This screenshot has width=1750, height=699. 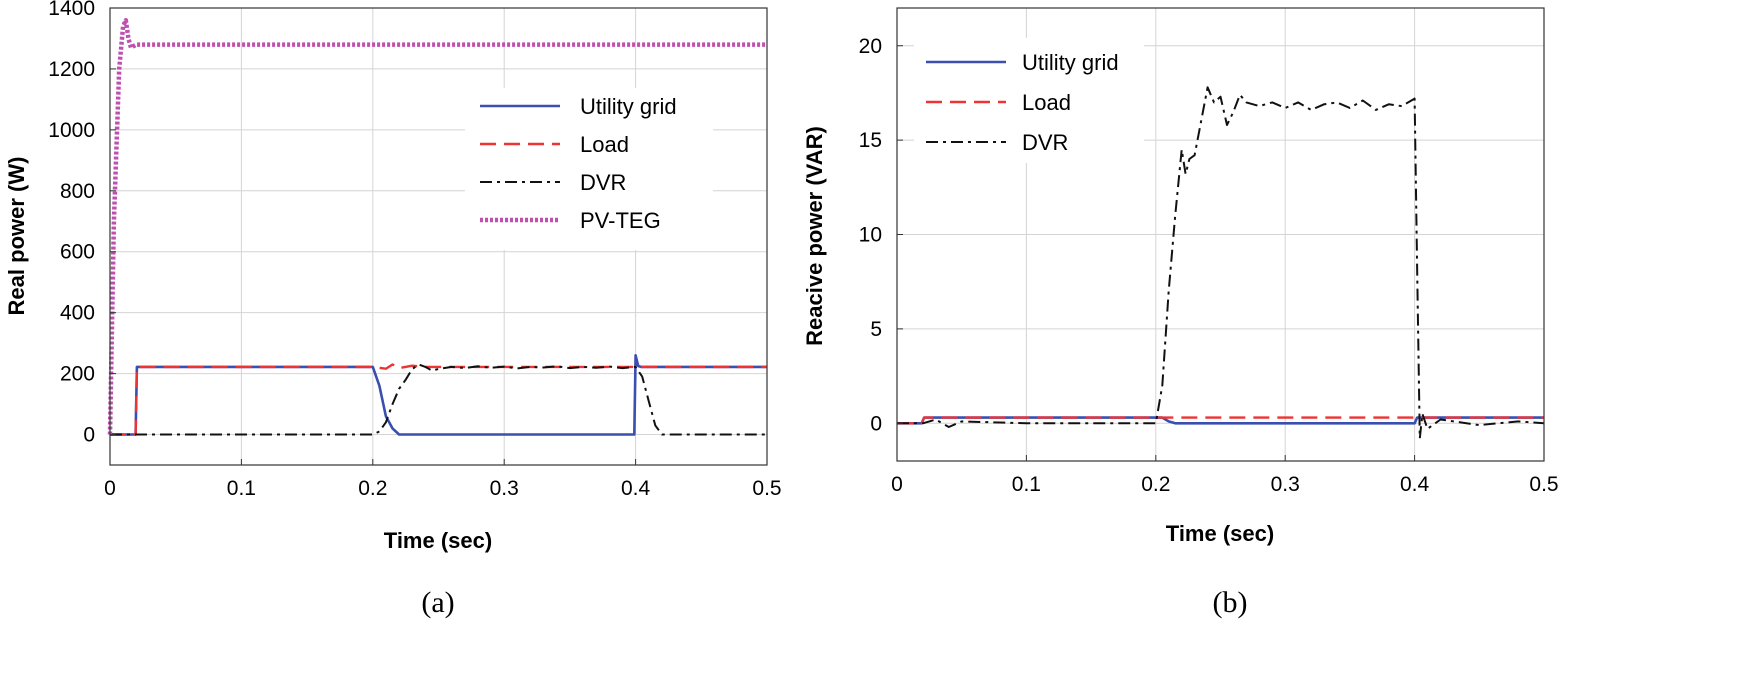 I want to click on y-tick-label-b-2: 10, so click(x=870, y=235).